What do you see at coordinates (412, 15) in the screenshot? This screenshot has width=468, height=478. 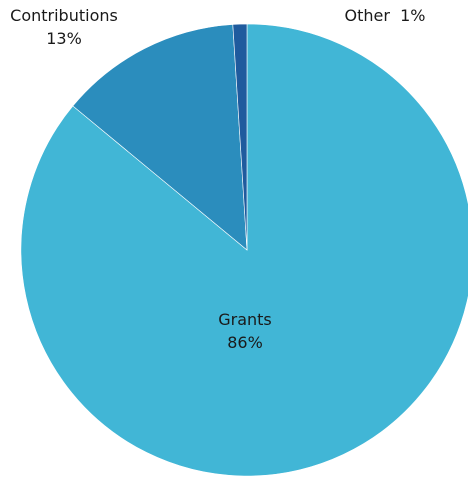 I see `other-label-value: 1%` at bounding box center [412, 15].